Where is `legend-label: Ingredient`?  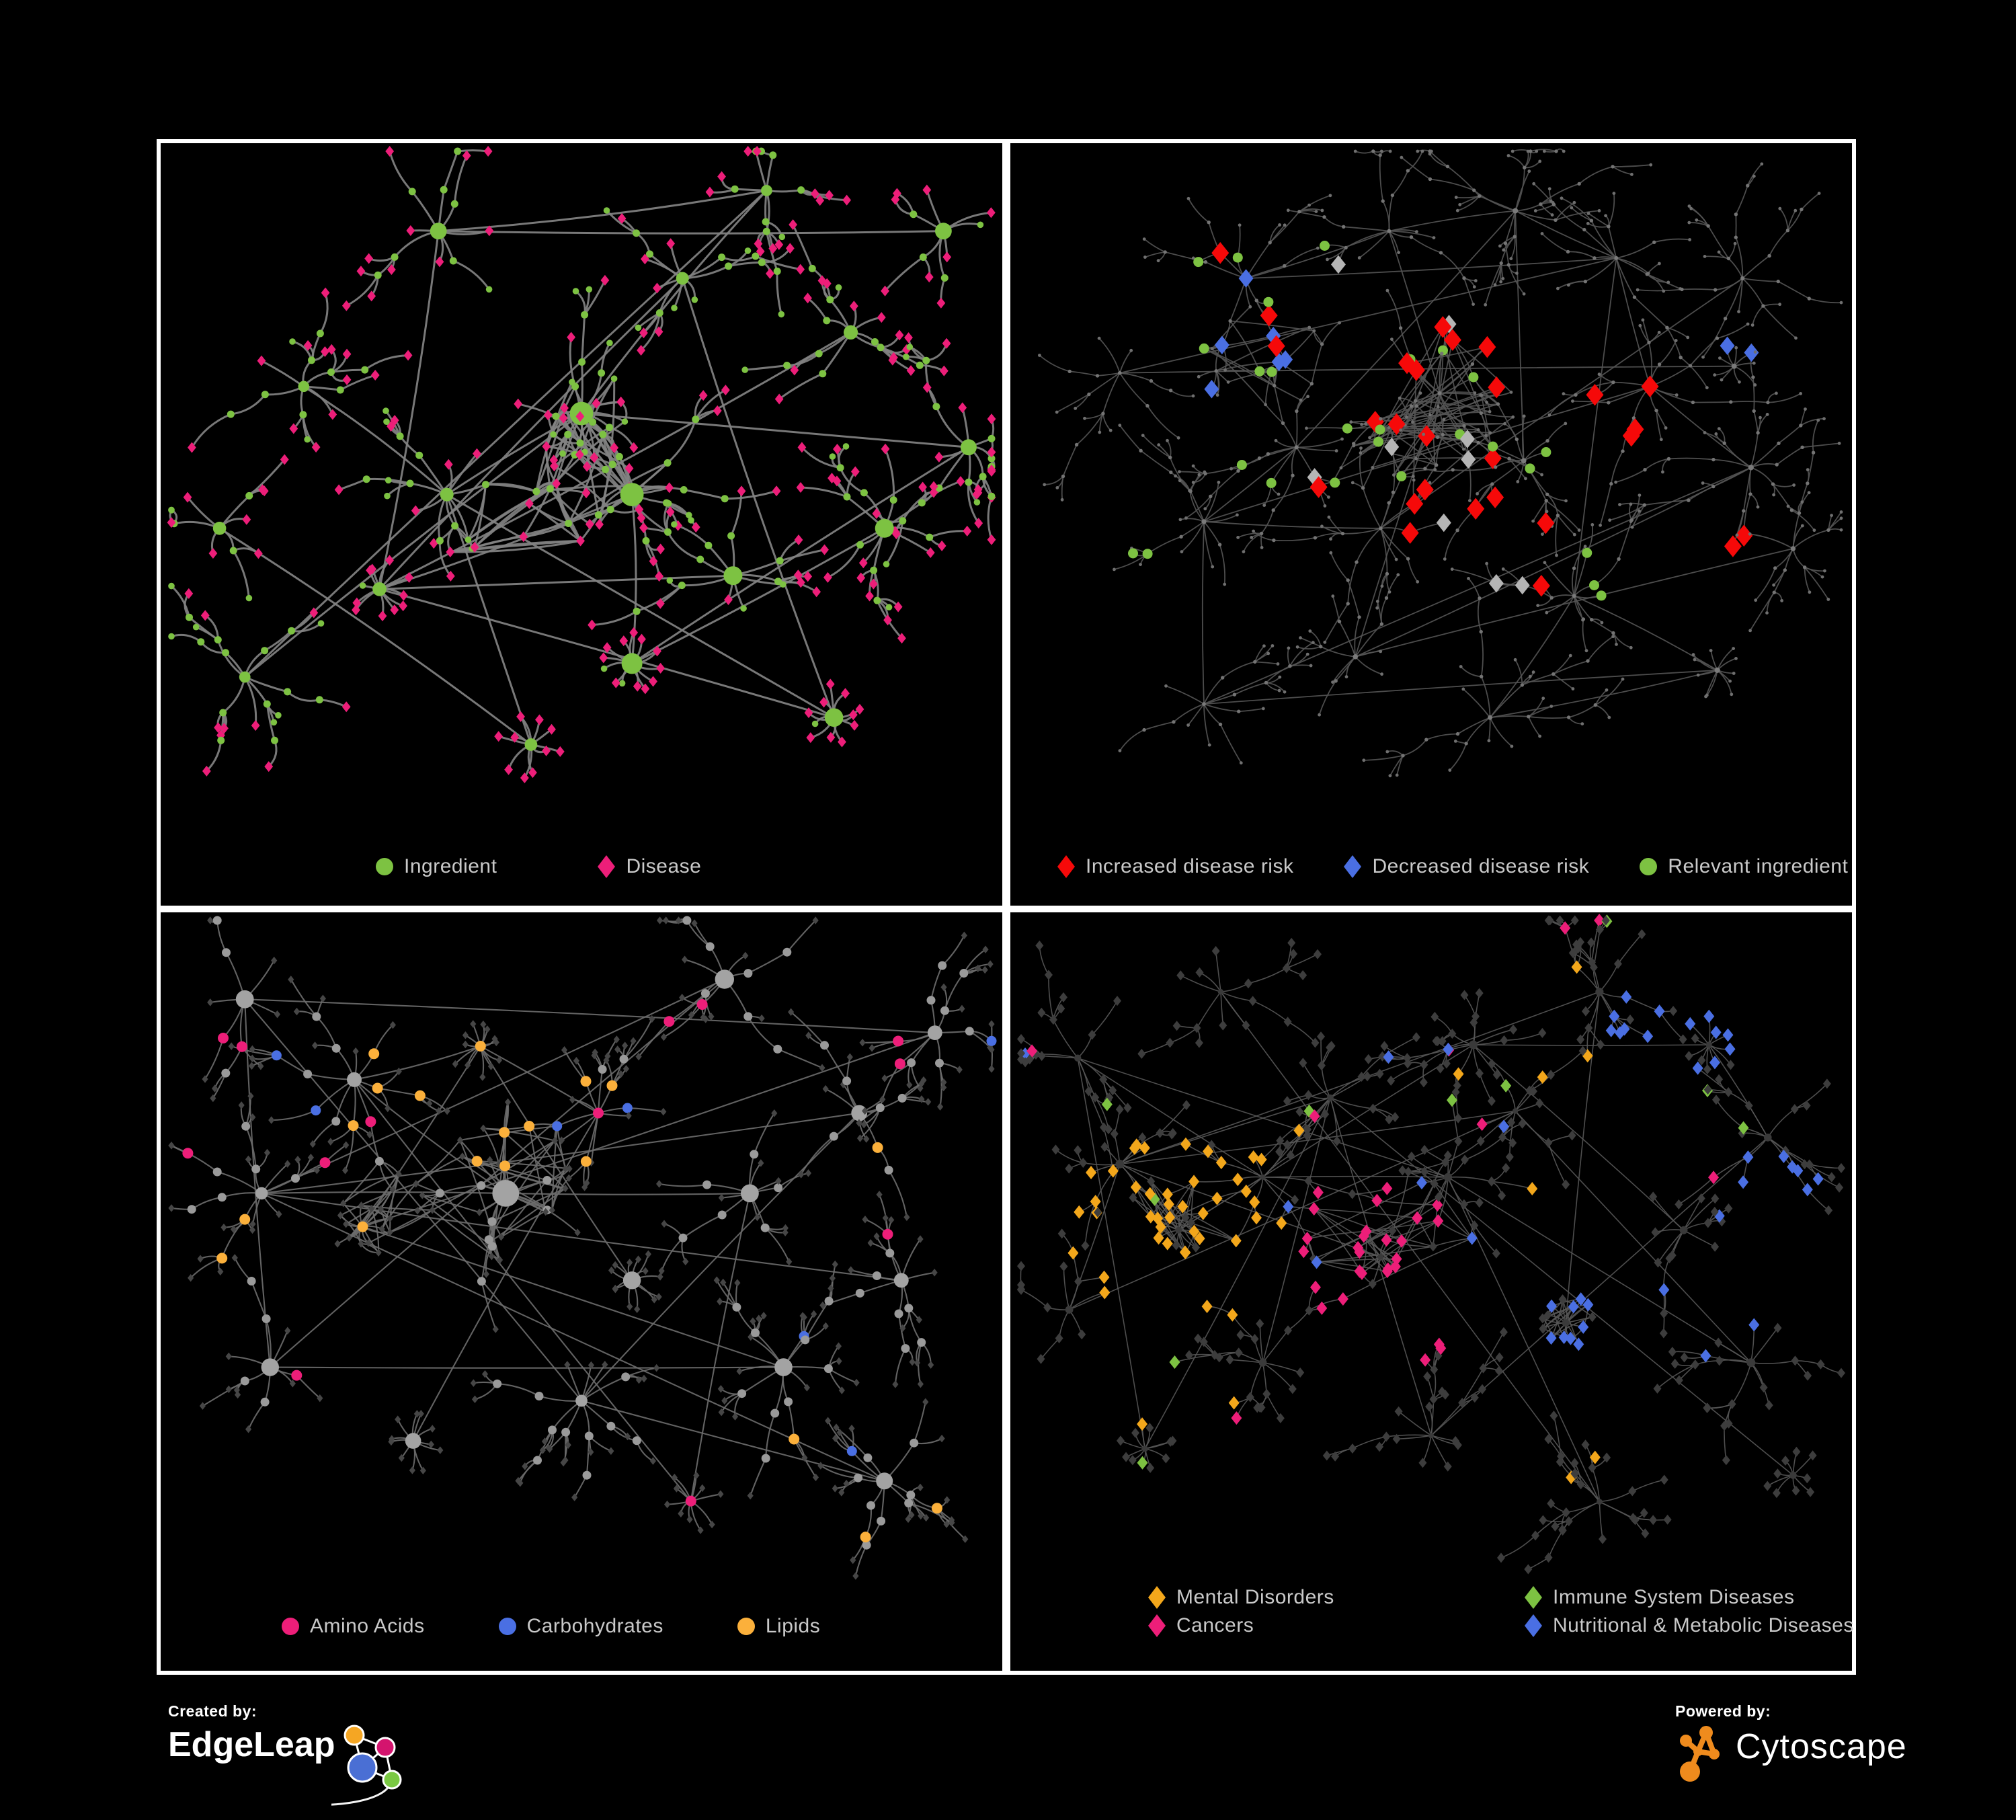 legend-label: Ingredient is located at coordinates (450, 866).